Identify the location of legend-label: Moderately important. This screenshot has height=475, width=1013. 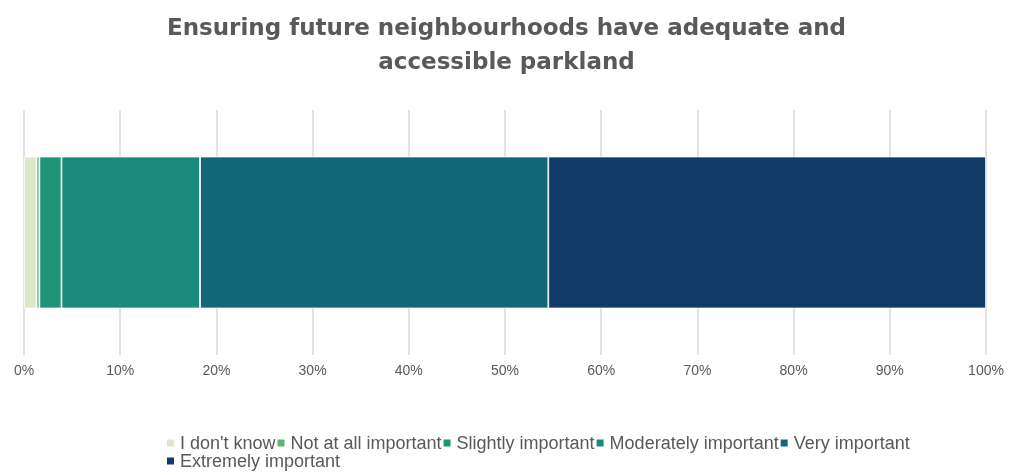
(694, 443).